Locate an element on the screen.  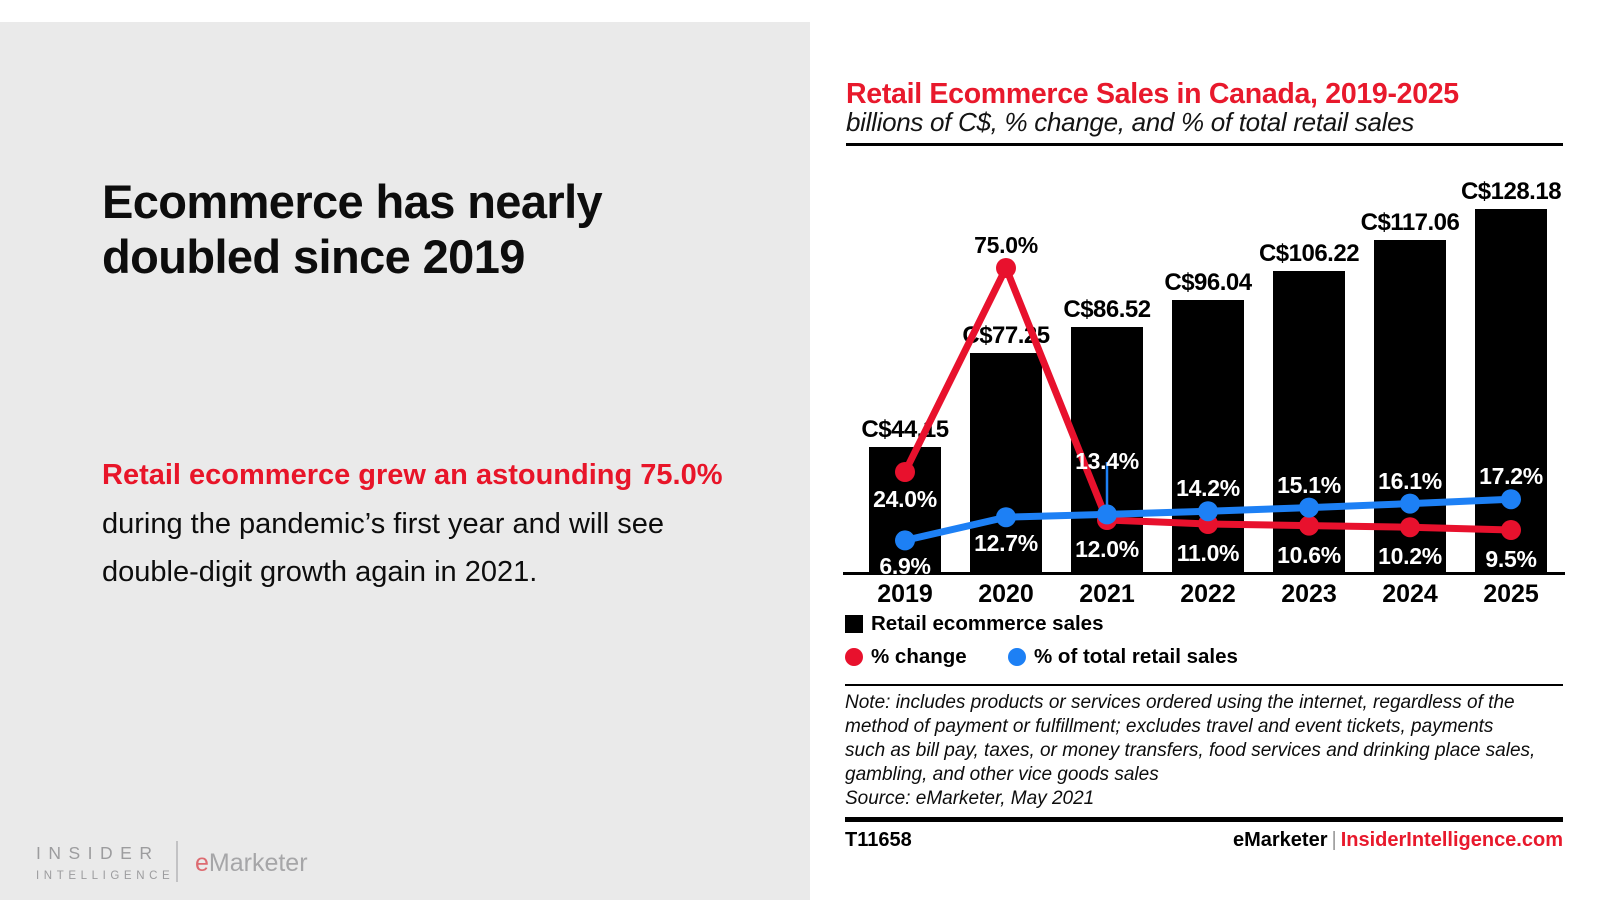
pct-retail-label-2022: 14.2% is located at coordinates (1208, 488).